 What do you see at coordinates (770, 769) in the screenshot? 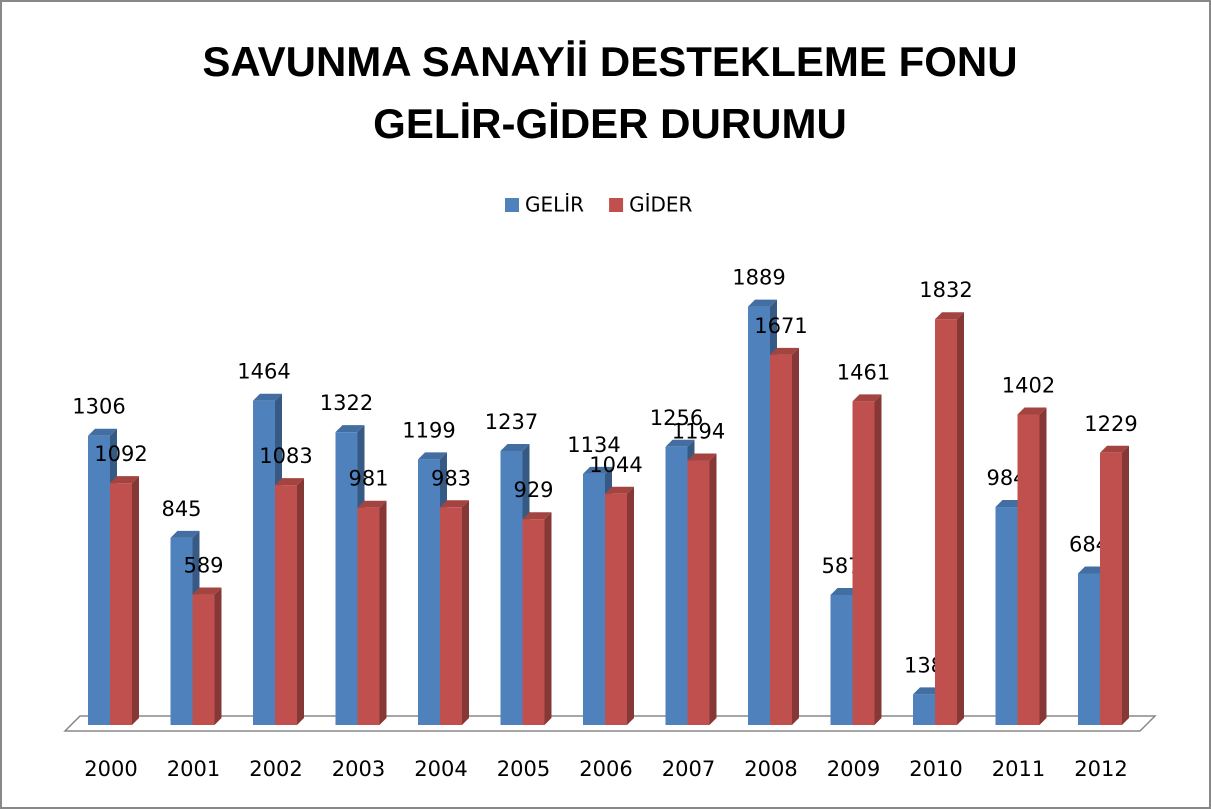
I see `x-tick-label: 2008` at bounding box center [770, 769].